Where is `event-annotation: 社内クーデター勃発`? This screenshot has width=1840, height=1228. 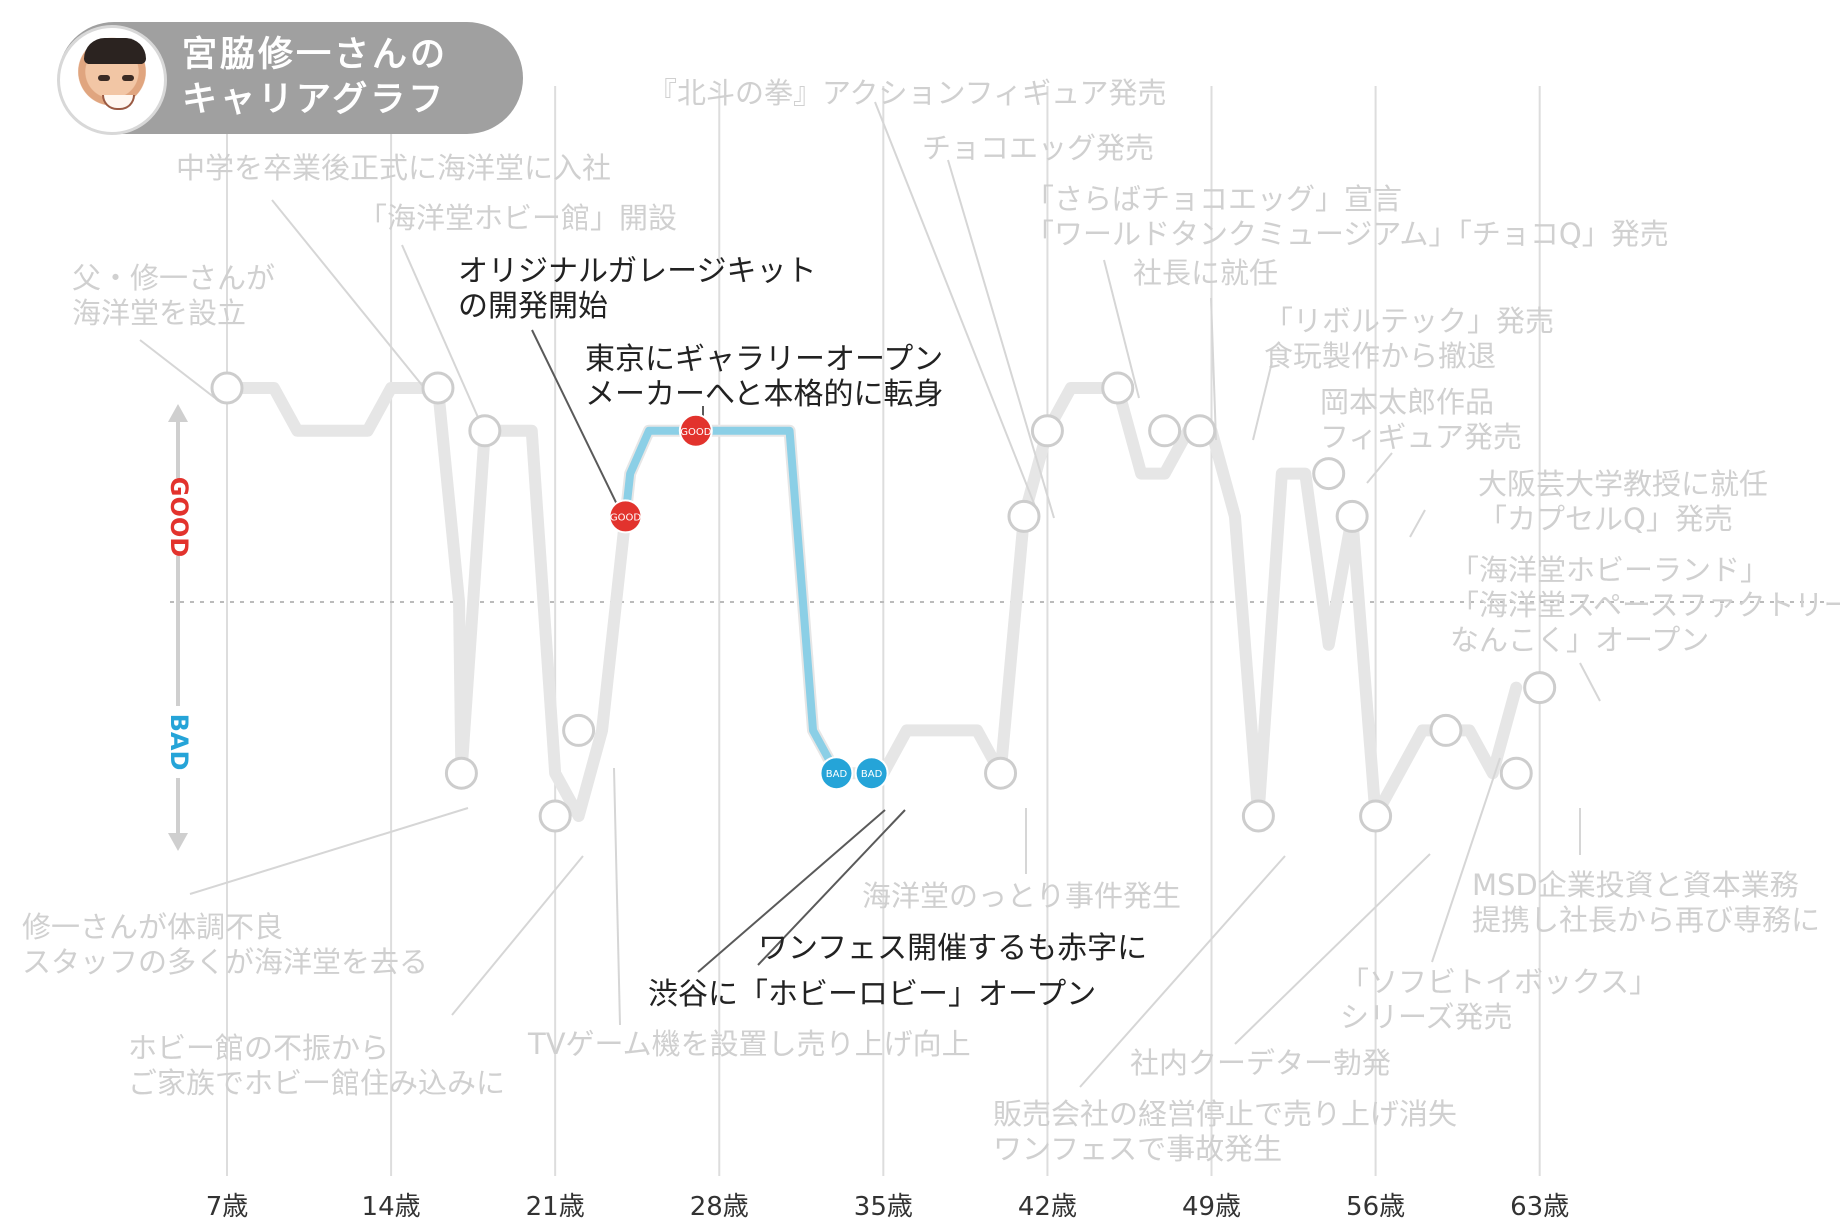 event-annotation: 社内クーデター勃発 is located at coordinates (1260, 1063).